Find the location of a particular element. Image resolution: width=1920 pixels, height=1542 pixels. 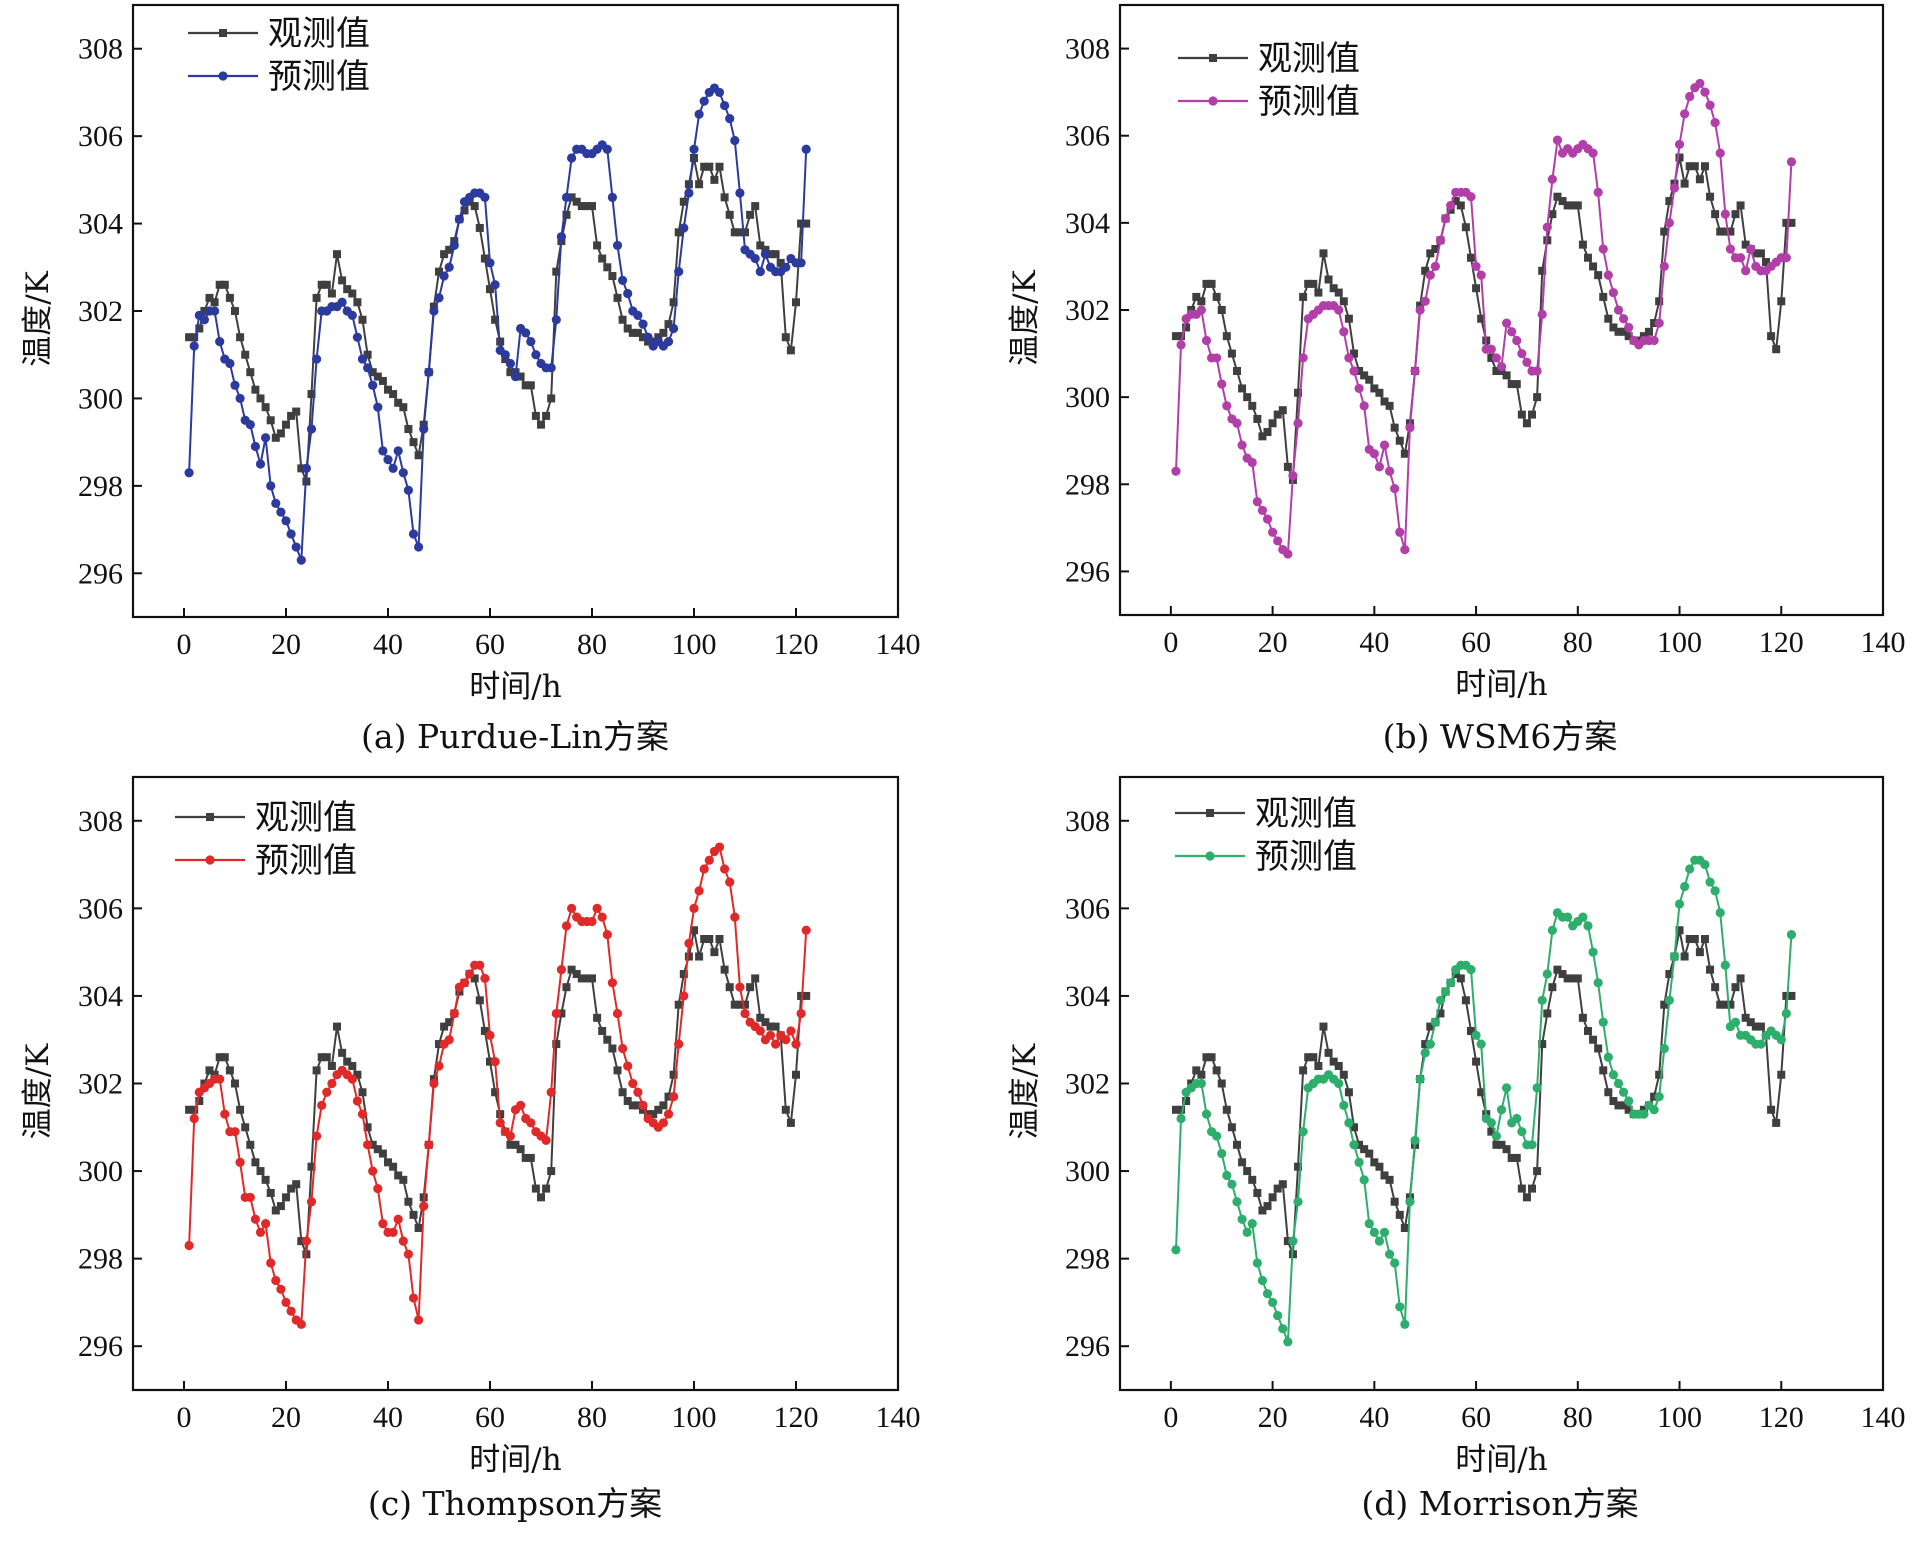

y-tick-label: 300 is located at coordinates (100, 398).